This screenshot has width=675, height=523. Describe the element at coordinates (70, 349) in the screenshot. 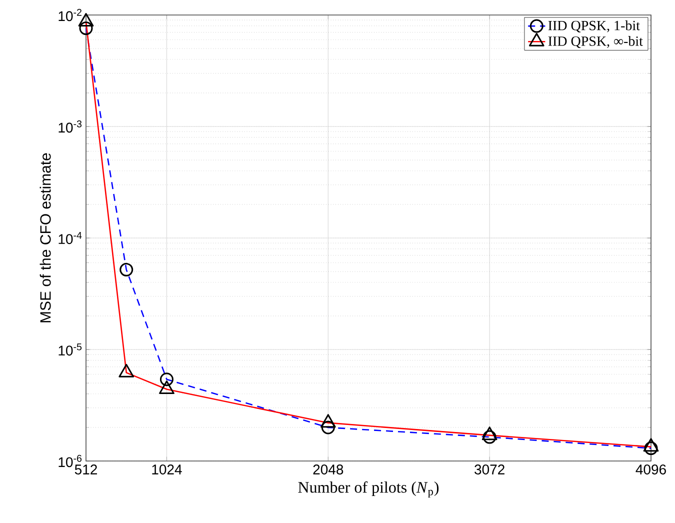

I see `y-tick-label: 10$^{-5}$` at that location.